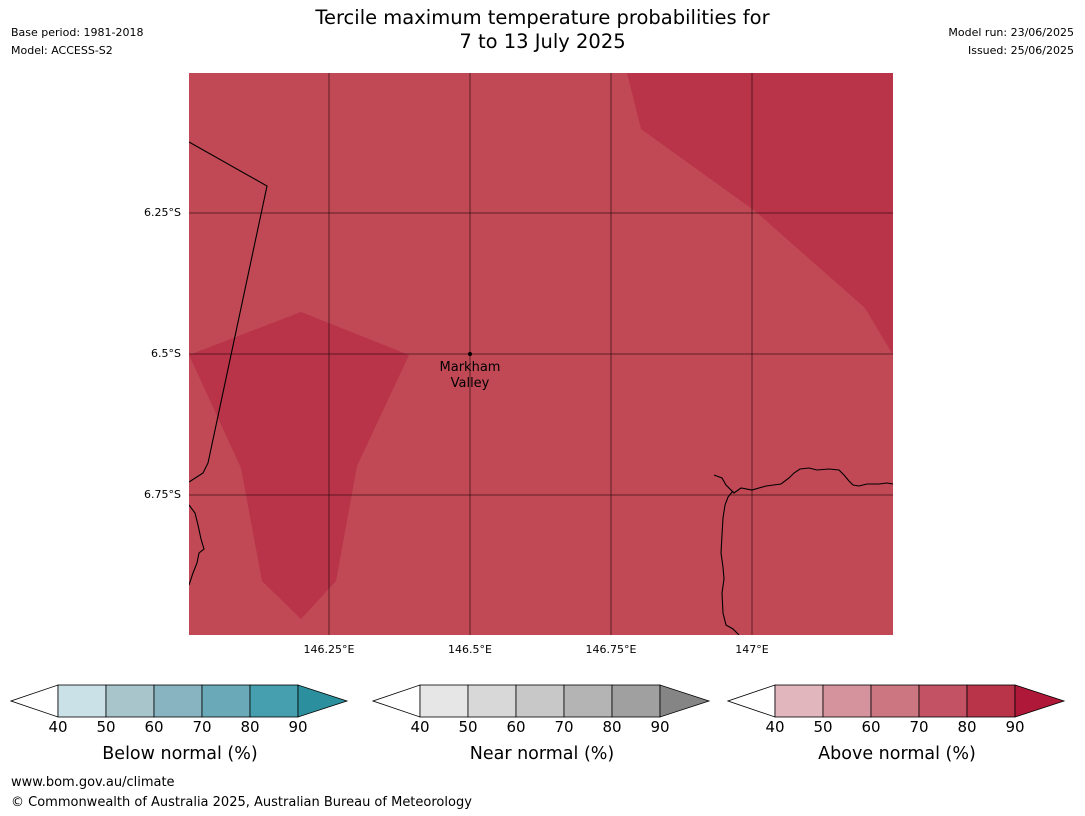 The height and width of the screenshot is (816, 1085). Describe the element at coordinates (1011, 32) in the screenshot. I see `model-run: Model run: 23/06/2025` at that location.